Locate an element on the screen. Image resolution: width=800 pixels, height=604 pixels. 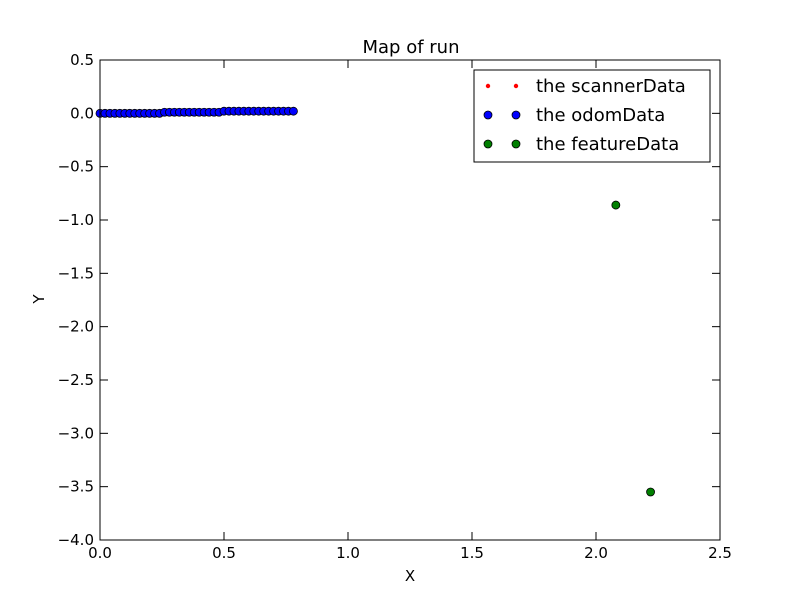
y-tick-label: 0.5 is located at coordinates (82, 60).